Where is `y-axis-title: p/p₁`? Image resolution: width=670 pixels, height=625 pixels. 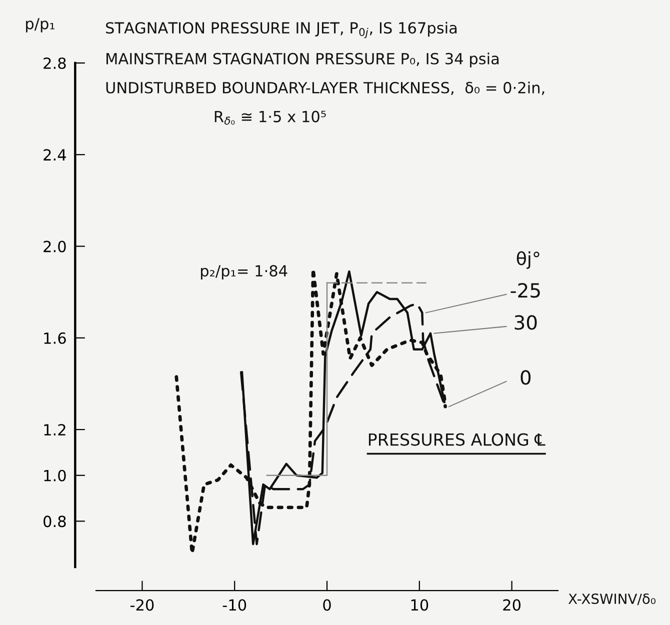
y-axis-title: p/p₁ is located at coordinates (40, 25).